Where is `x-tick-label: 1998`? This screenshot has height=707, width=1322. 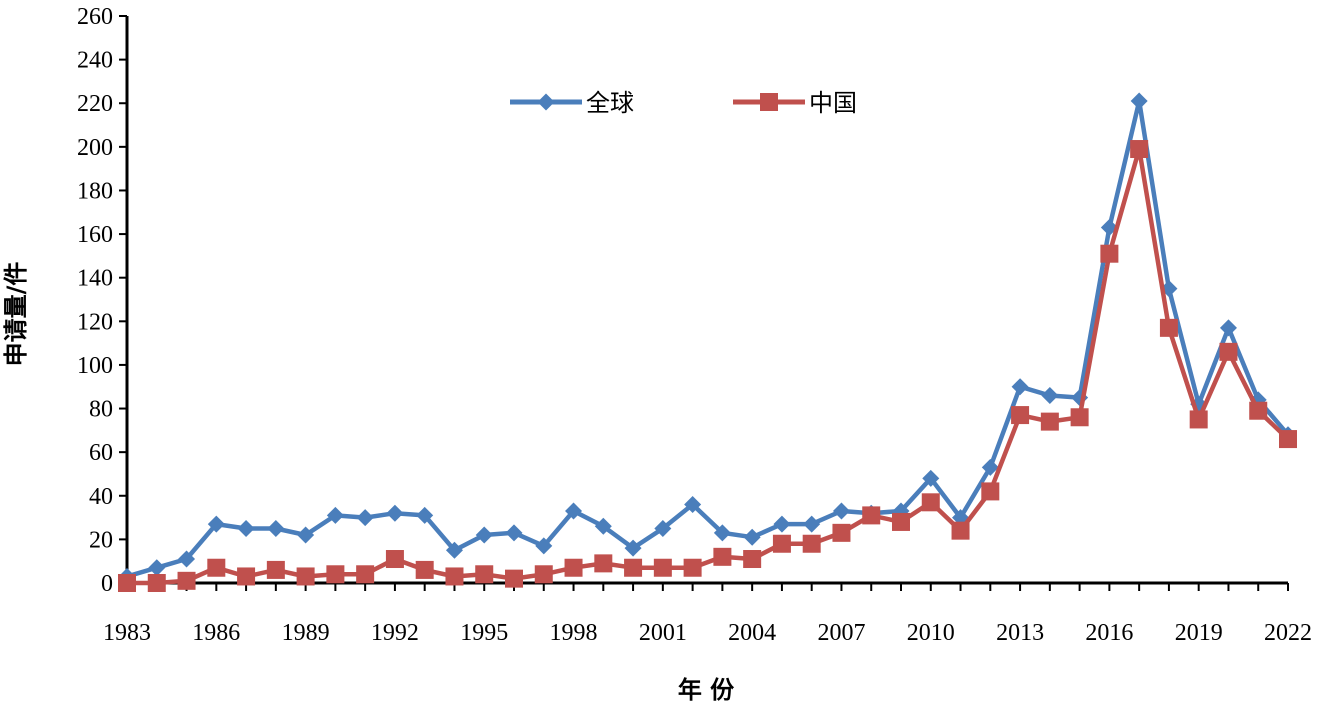
x-tick-label: 1998 is located at coordinates (574, 633).